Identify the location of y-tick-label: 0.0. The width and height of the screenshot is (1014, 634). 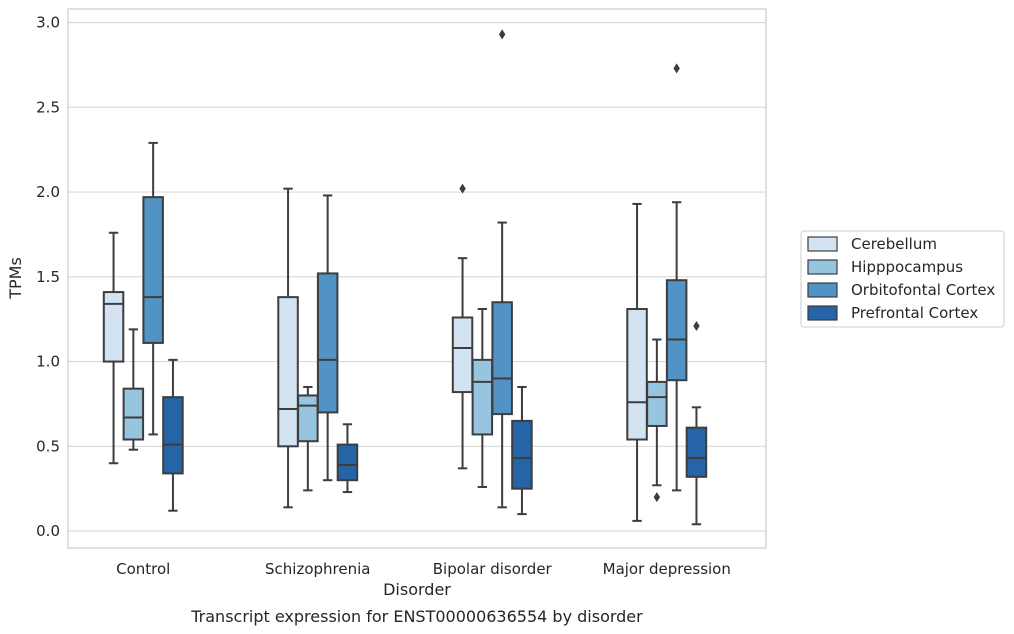
(48, 531).